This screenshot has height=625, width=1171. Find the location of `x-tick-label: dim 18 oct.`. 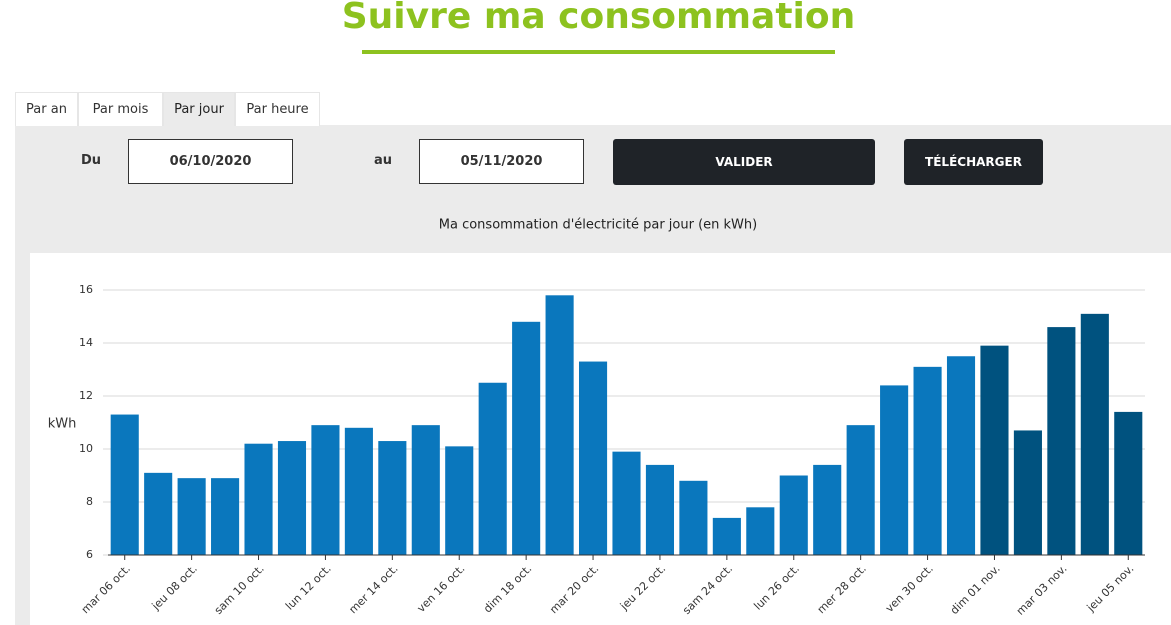

x-tick-label: dim 18 oct. is located at coordinates (507, 588).